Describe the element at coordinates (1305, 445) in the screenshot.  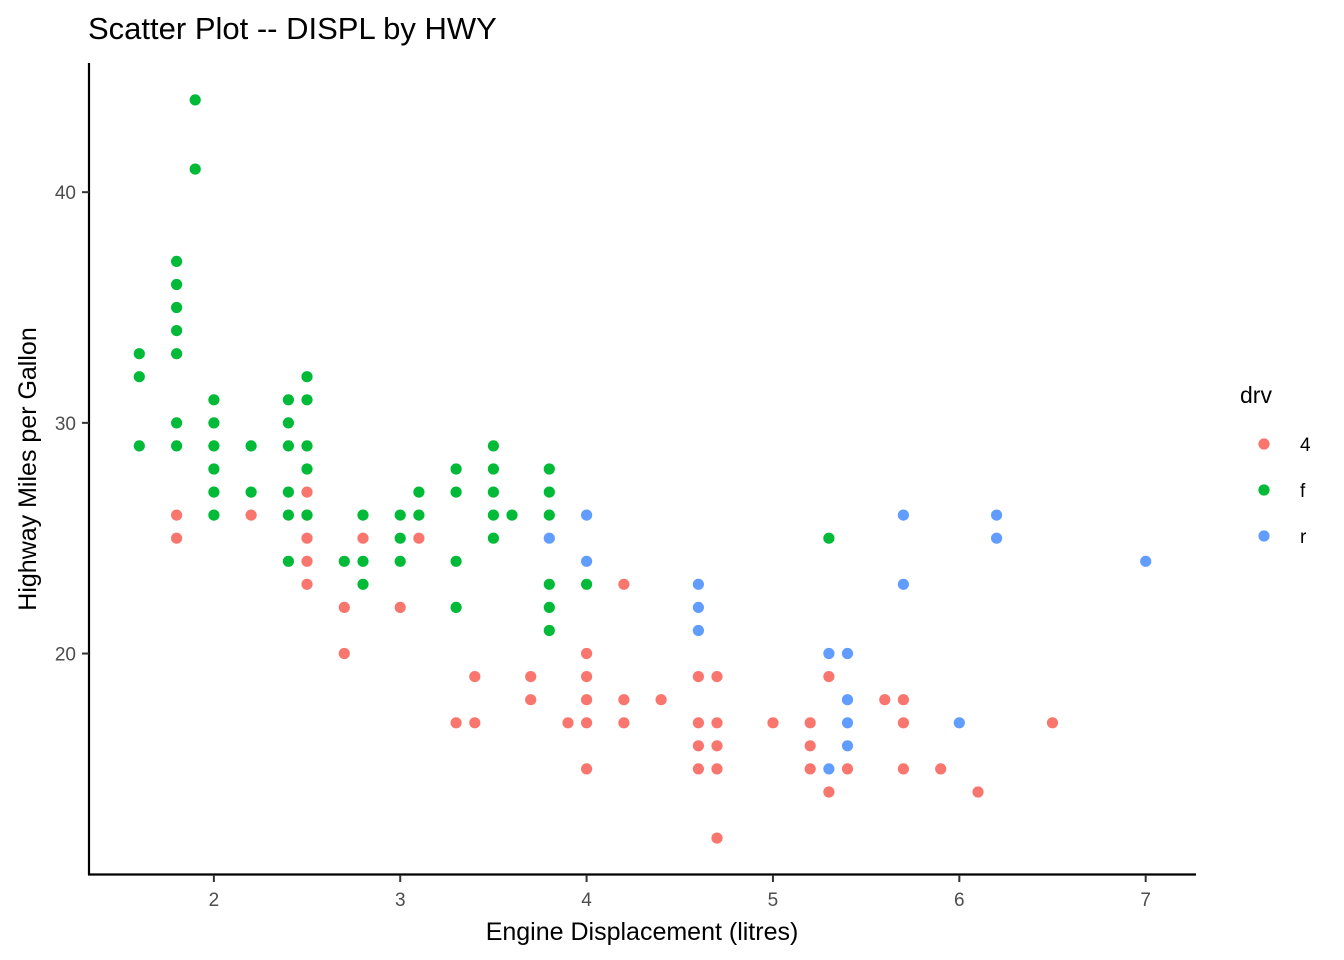
I see `legend-label-4: 4` at that location.